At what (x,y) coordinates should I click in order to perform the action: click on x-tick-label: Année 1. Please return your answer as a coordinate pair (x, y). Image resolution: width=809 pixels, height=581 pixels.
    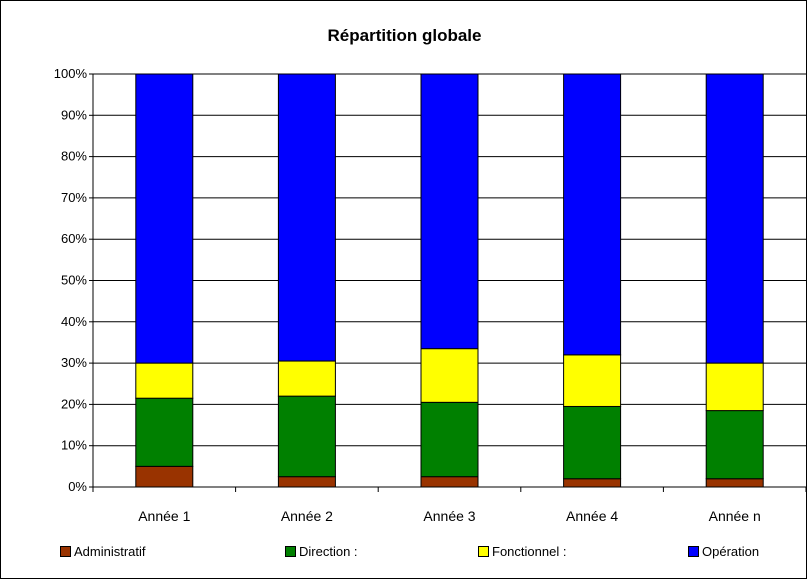
    Looking at the image, I should click on (164, 516).